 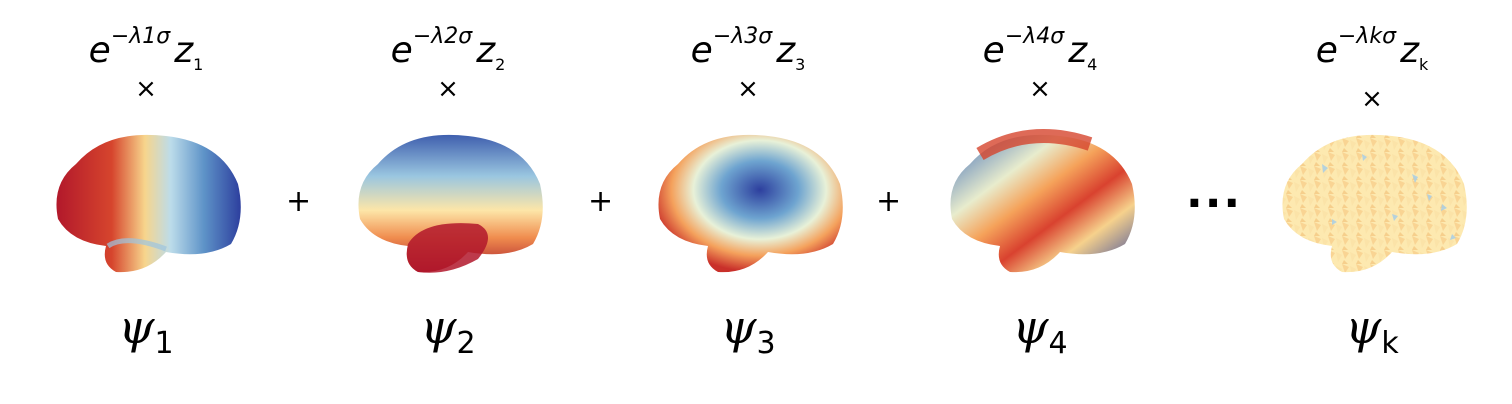 What do you see at coordinates (889, 201) in the screenshot?
I see `plus-operator-3: +` at bounding box center [889, 201].